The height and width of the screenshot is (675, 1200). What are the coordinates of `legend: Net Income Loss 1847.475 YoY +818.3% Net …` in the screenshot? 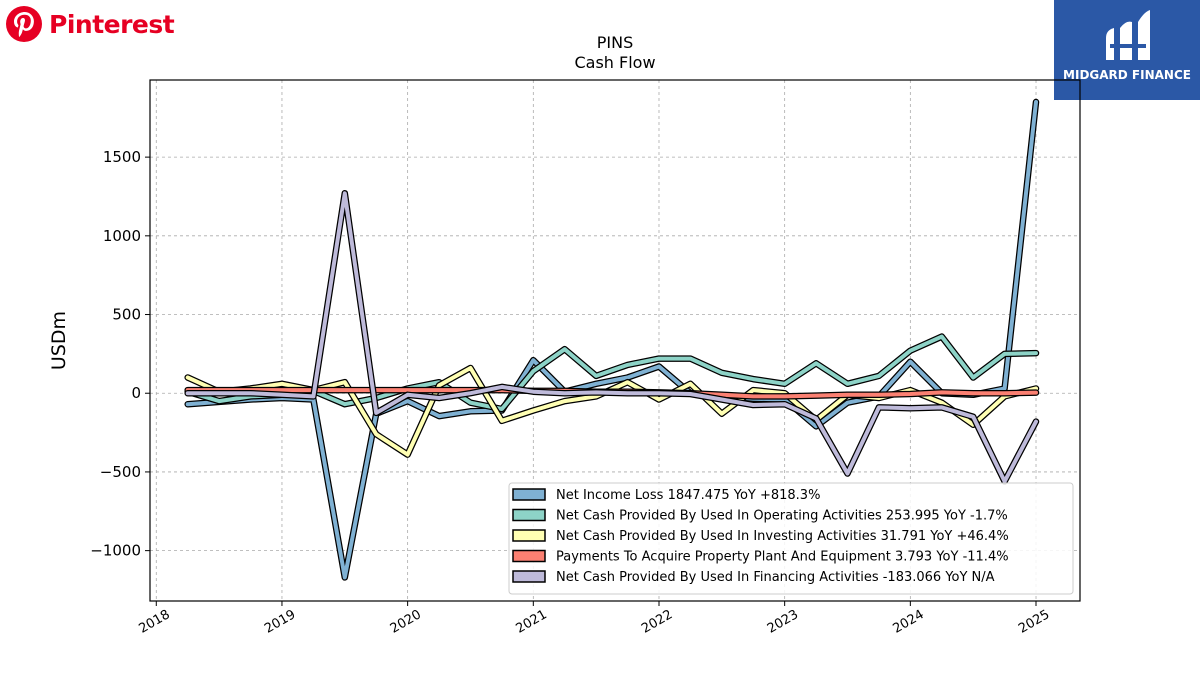 It's located at (791, 538).